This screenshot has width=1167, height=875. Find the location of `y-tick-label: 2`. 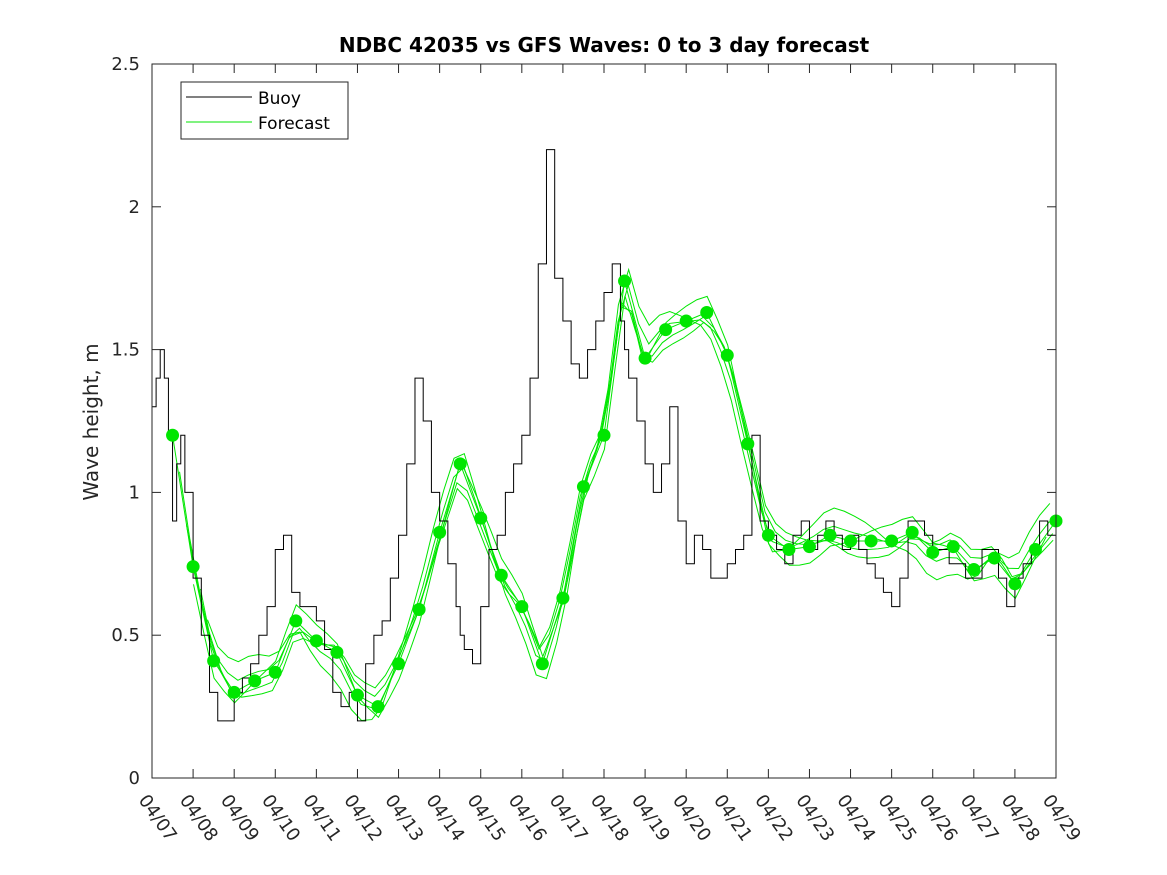

y-tick-label: 2 is located at coordinates (134, 207).